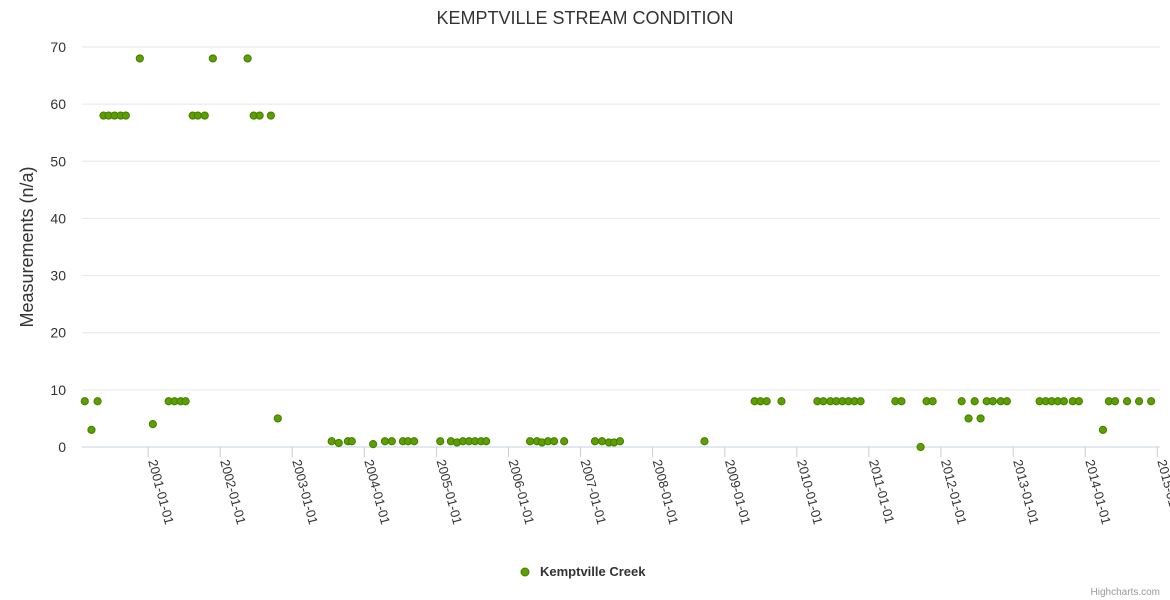 Image resolution: width=1170 pixels, height=600 pixels. Describe the element at coordinates (58, 276) in the screenshot. I see `y-tick-label: 30` at that location.